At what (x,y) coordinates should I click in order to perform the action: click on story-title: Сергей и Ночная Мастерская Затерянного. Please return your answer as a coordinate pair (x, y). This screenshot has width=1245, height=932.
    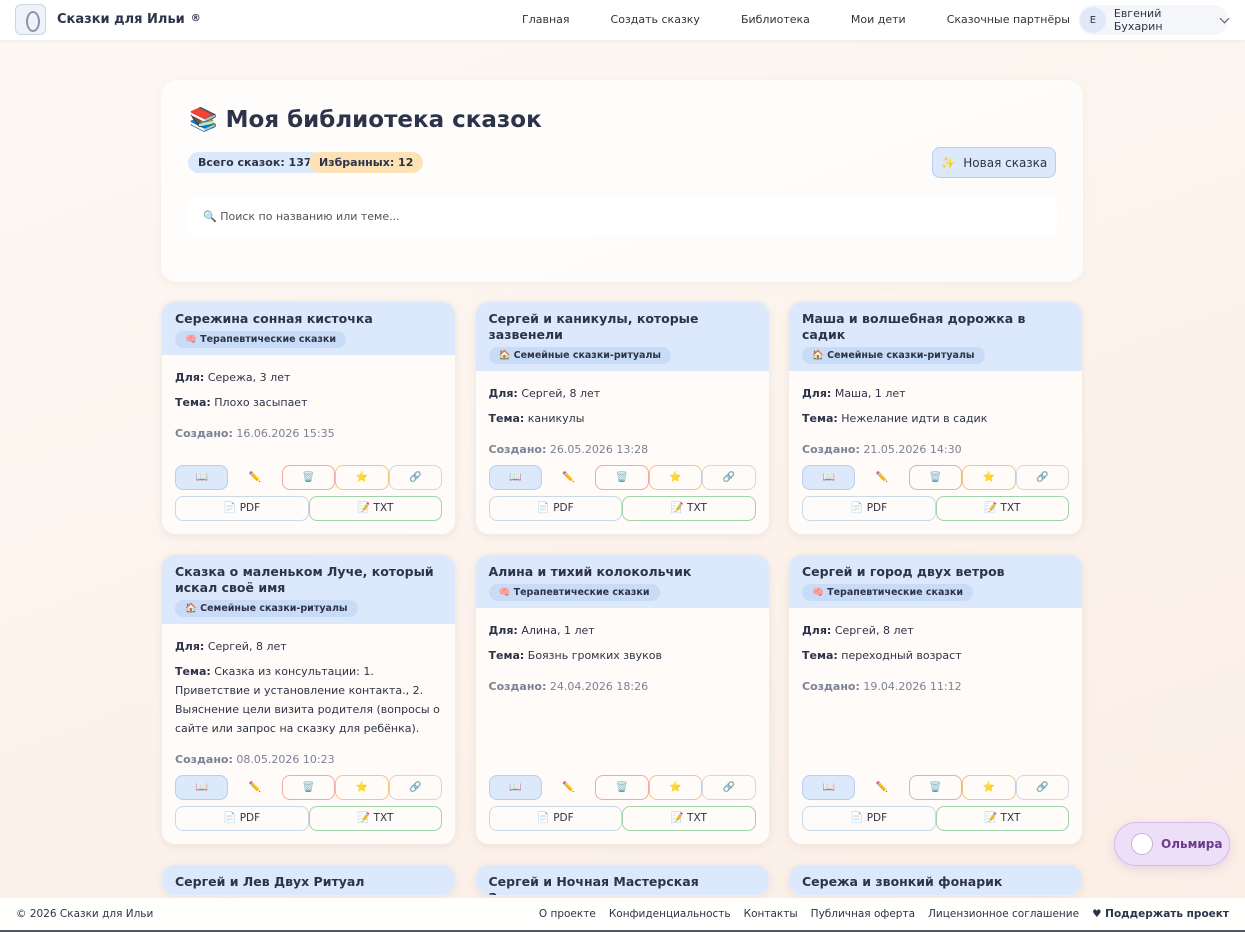
    Looking at the image, I should click on (593, 884).